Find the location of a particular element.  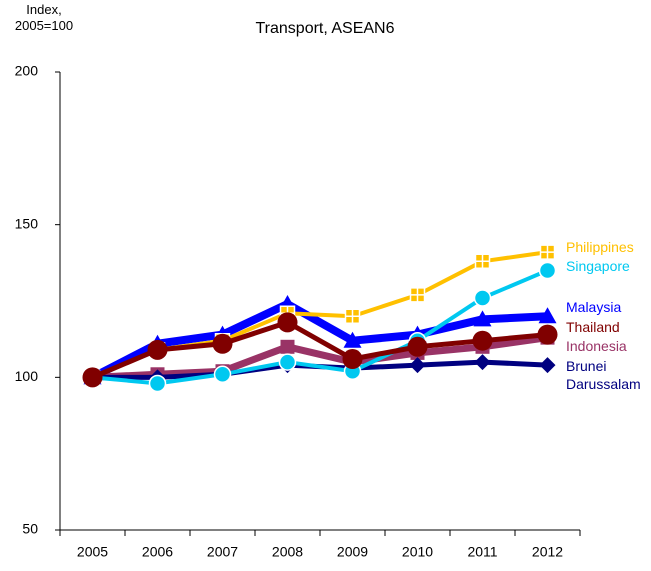

x-tick-label: 2012 is located at coordinates (547, 552).